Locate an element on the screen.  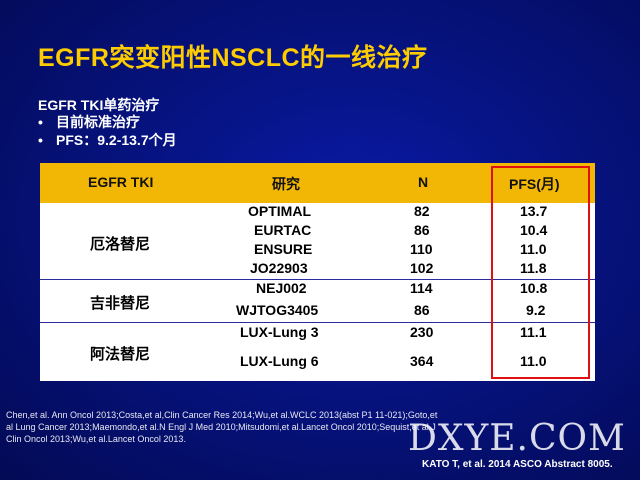
study-cell: OPTIMAL is located at coordinates (279, 211).